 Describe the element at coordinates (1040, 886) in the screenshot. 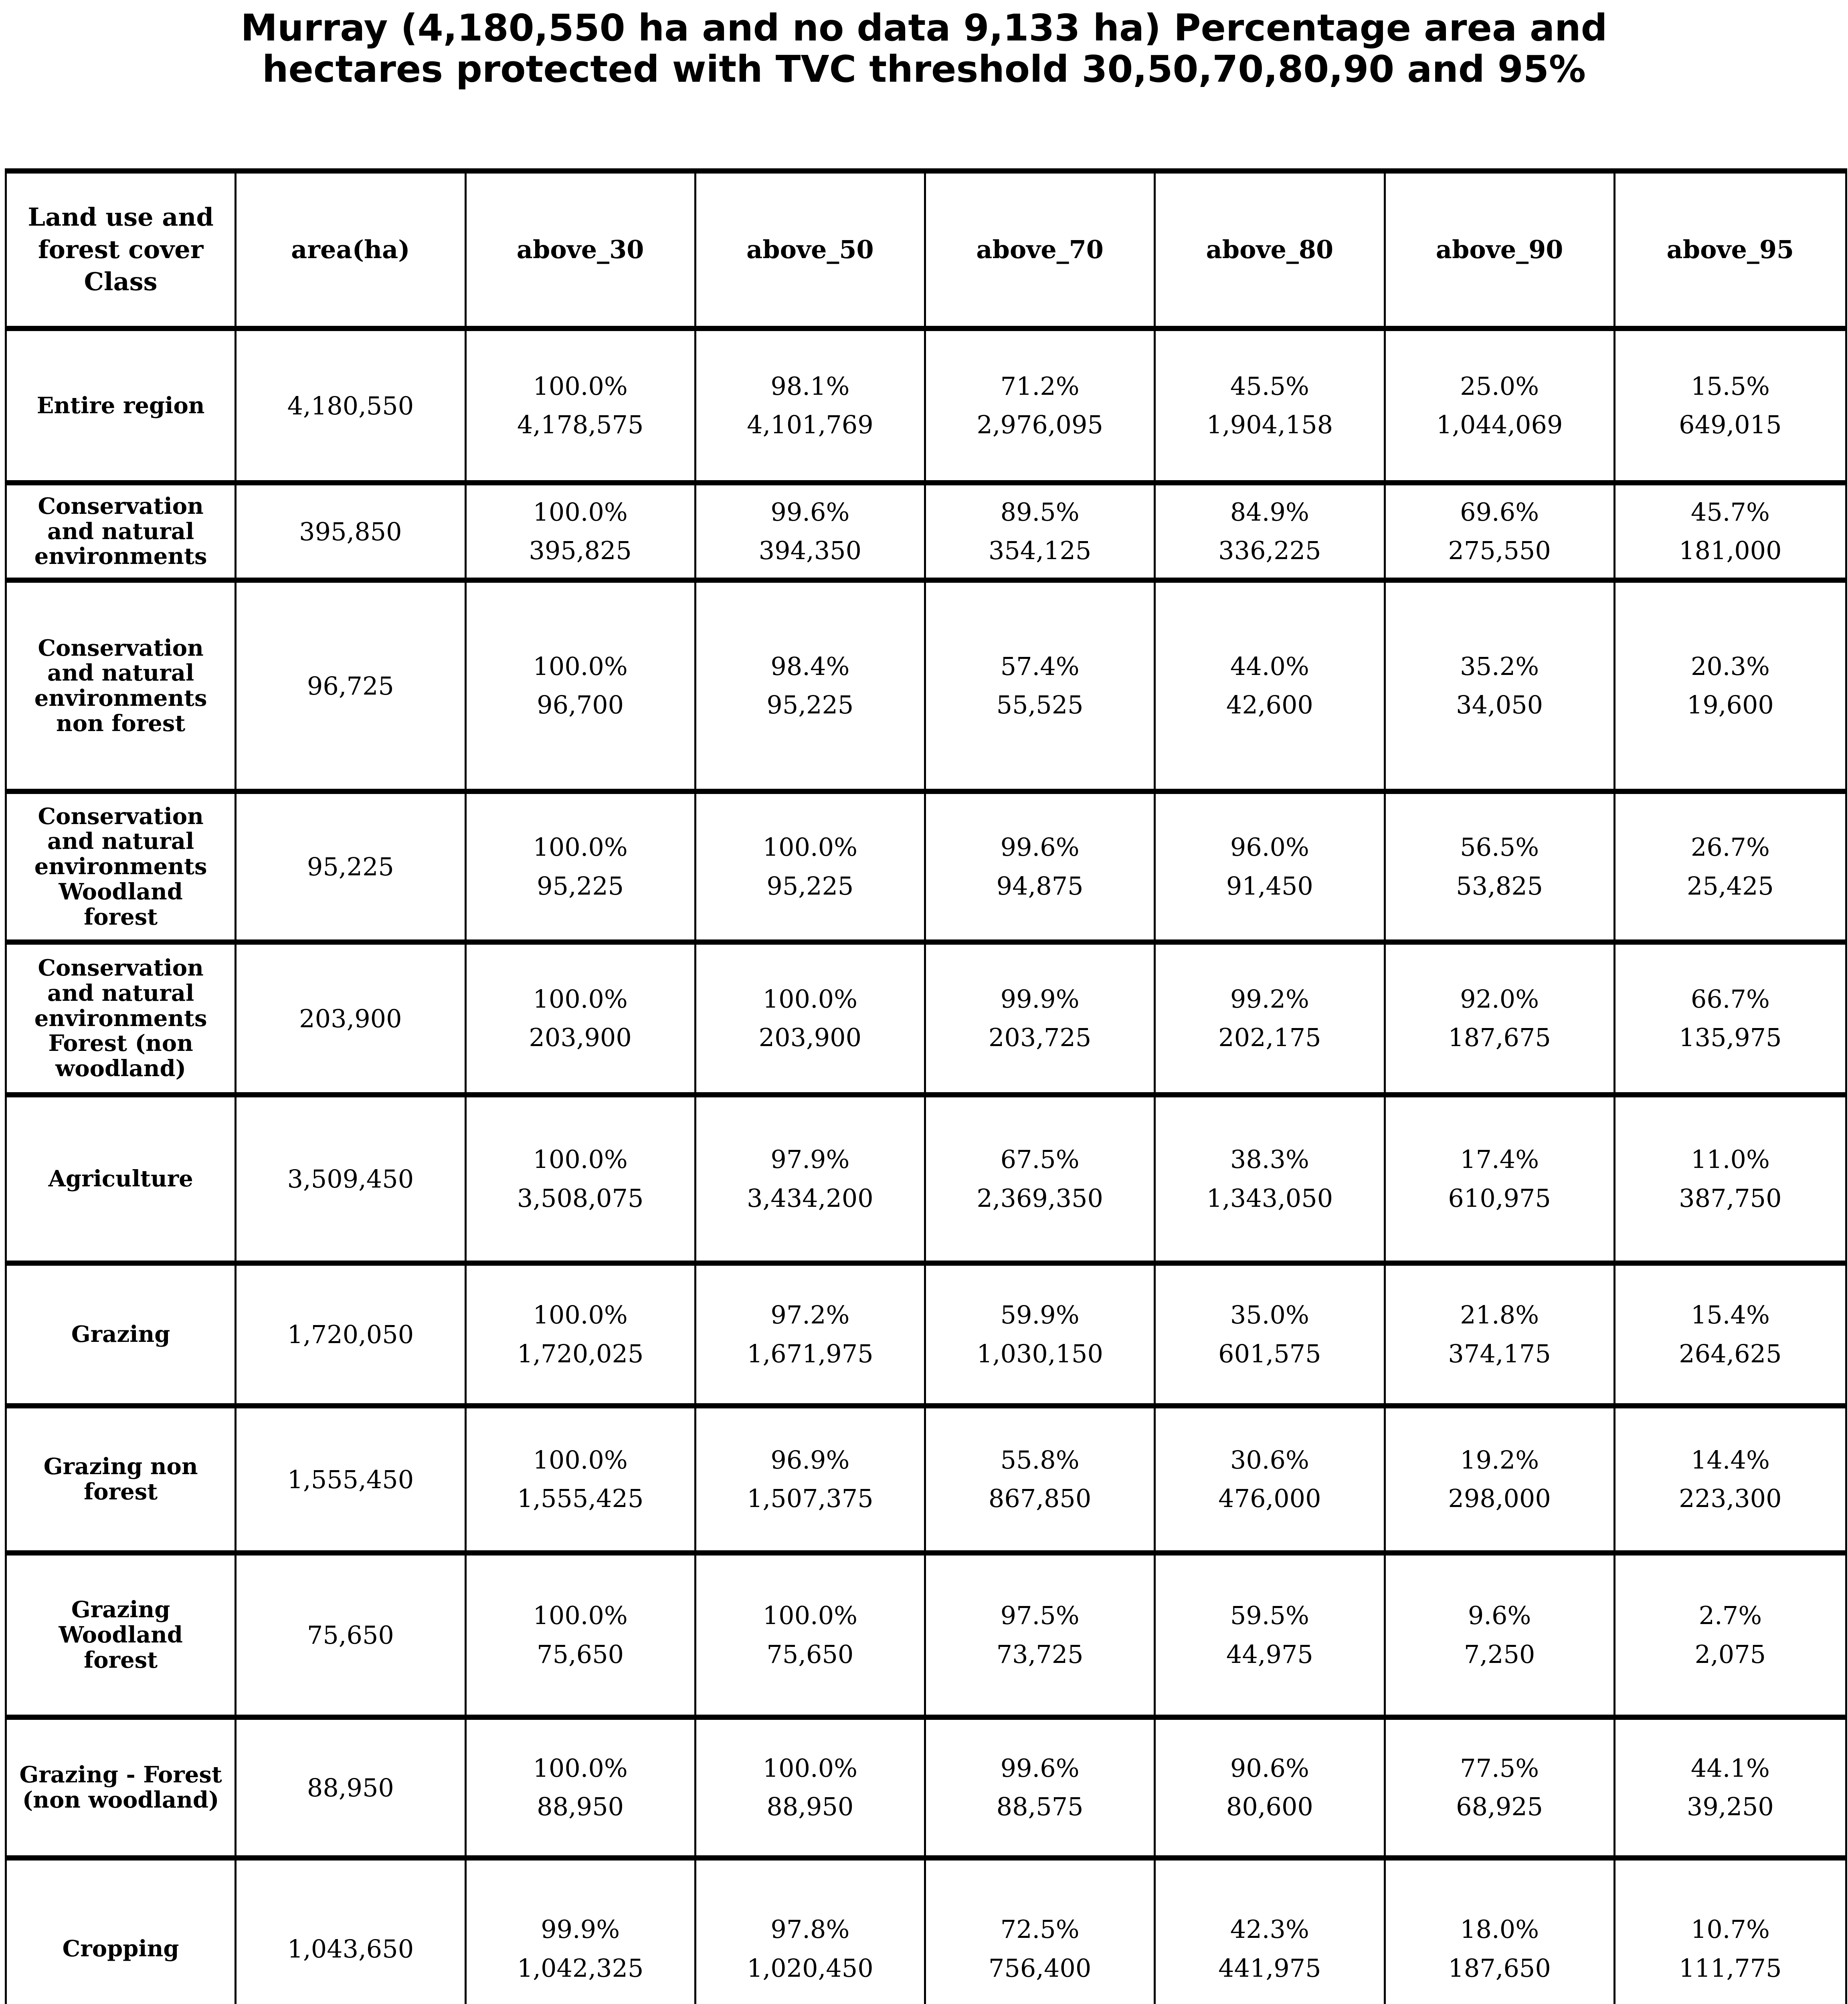

I see `hectares-value: 94,875` at that location.